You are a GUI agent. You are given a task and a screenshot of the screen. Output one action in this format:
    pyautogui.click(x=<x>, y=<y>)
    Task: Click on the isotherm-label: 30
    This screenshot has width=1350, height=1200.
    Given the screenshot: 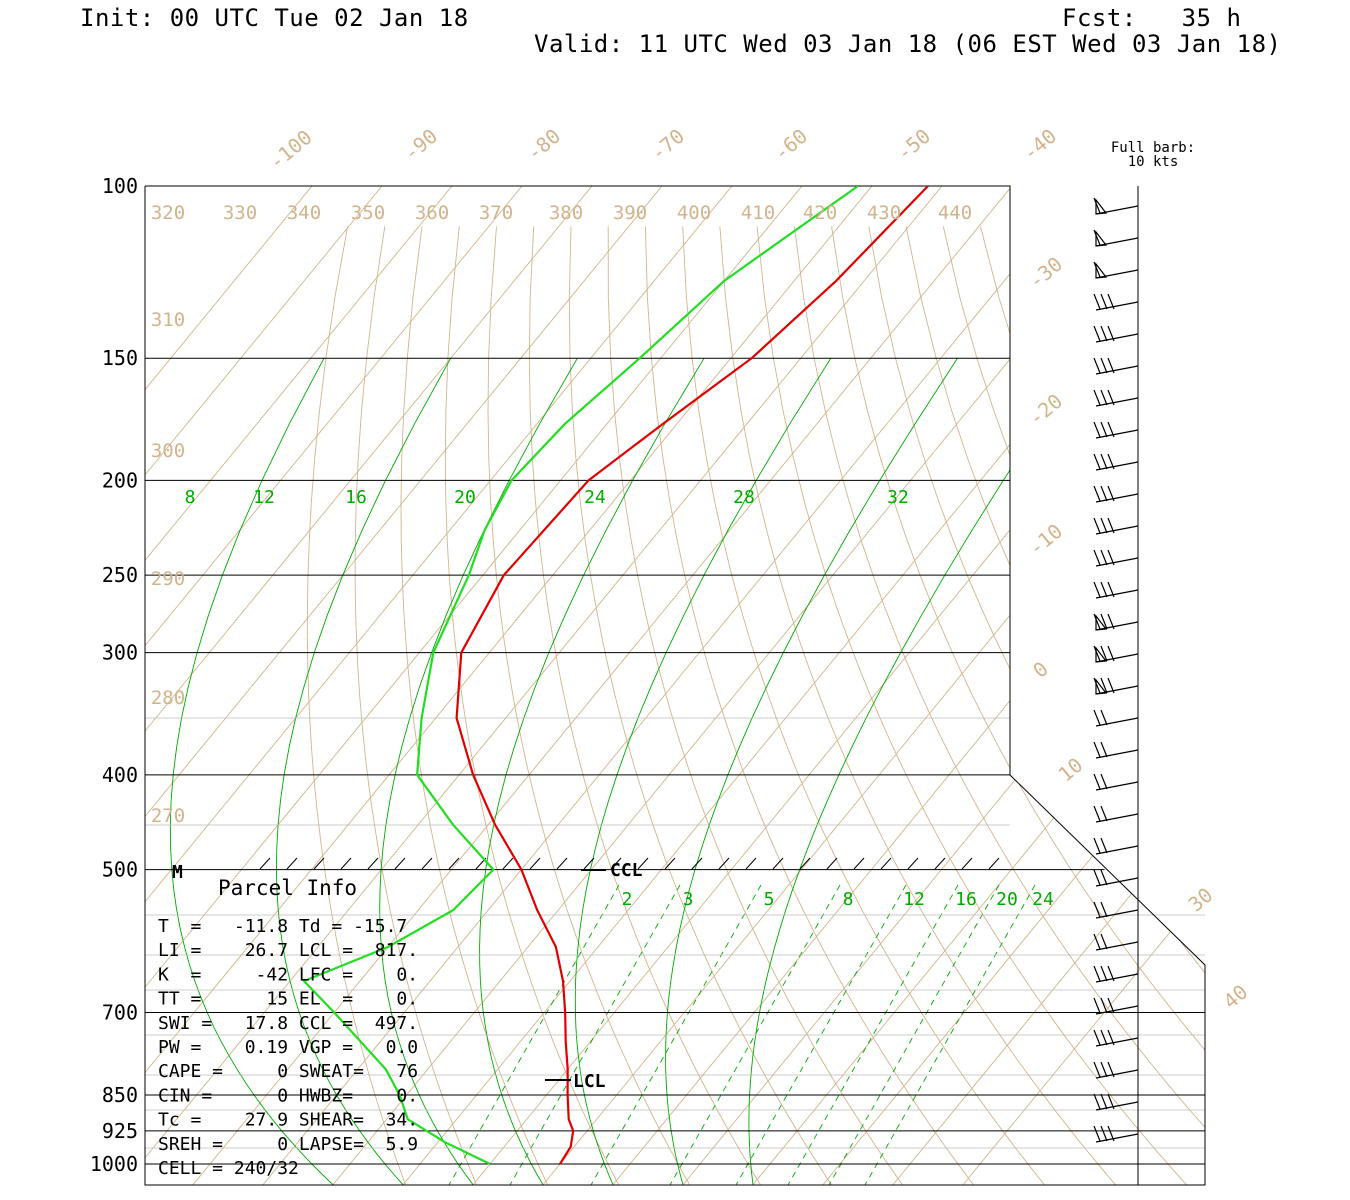 What is the action you would take?
    pyautogui.click(x=1201, y=900)
    